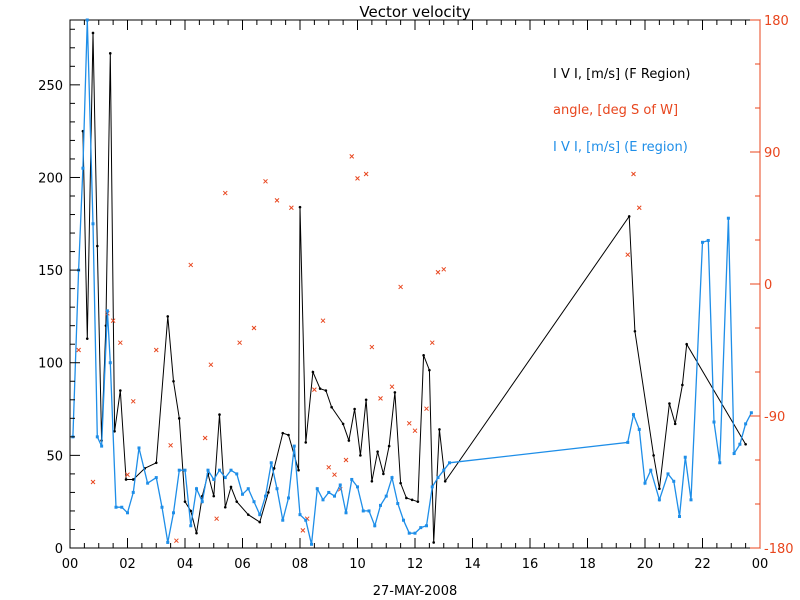  I want to click on legend-e-region: I V I, [m/s] (E region), so click(620, 147).